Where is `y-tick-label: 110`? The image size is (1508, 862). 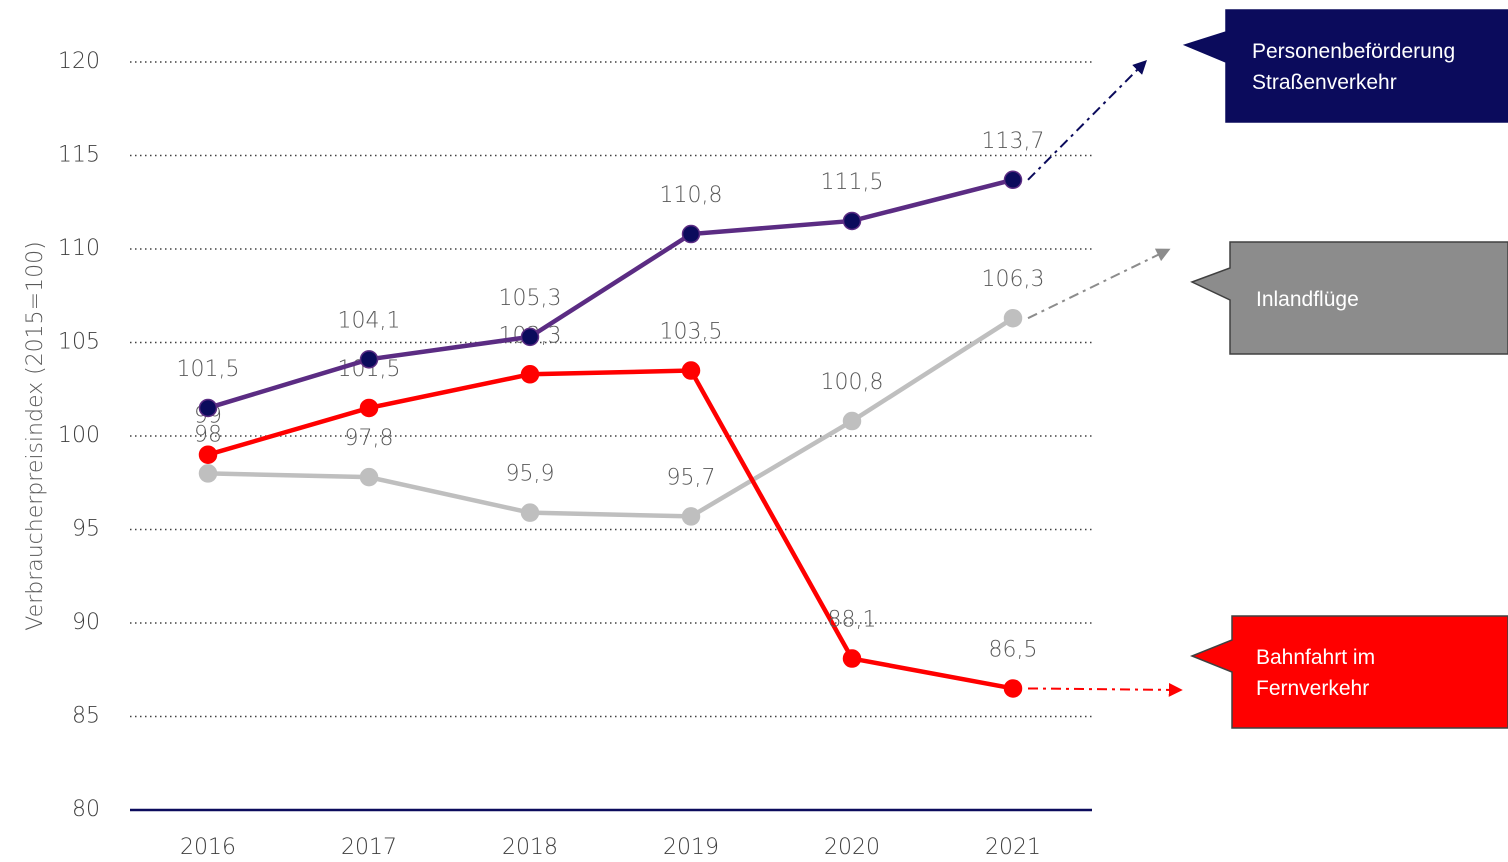
y-tick-label: 110 is located at coordinates (79, 248).